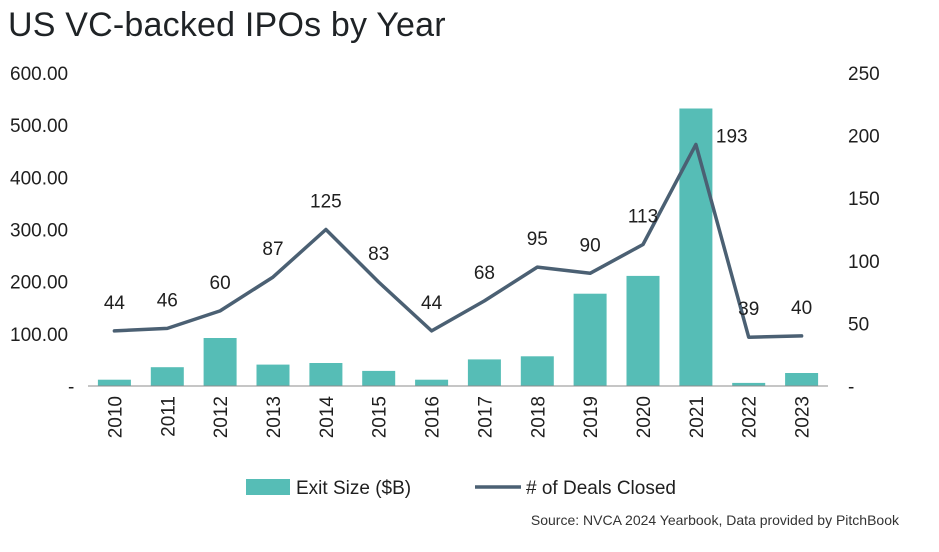 This screenshot has height=552, width=939. Describe the element at coordinates (39, 335) in the screenshot. I see `y-left-tick: 100.00` at that location.